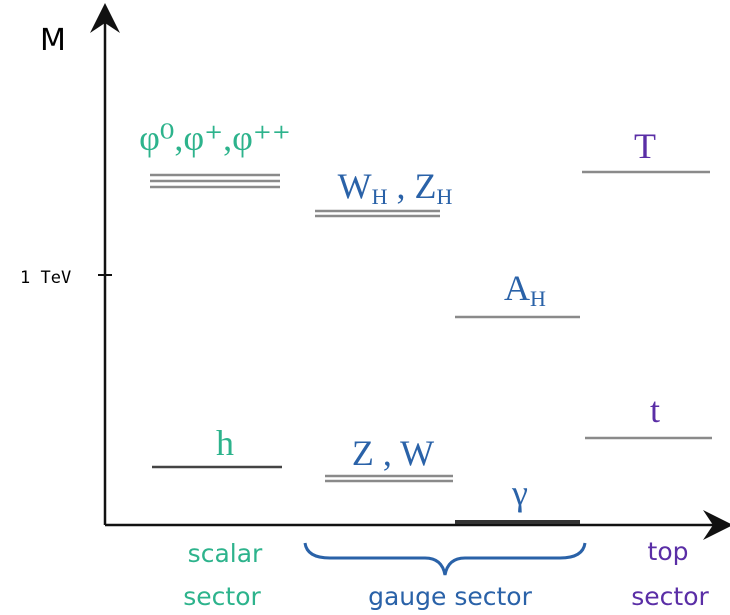 Image resolution: width=730 pixels, height=615 pixels. I want to click on sector-label: scalar, so click(225, 553).